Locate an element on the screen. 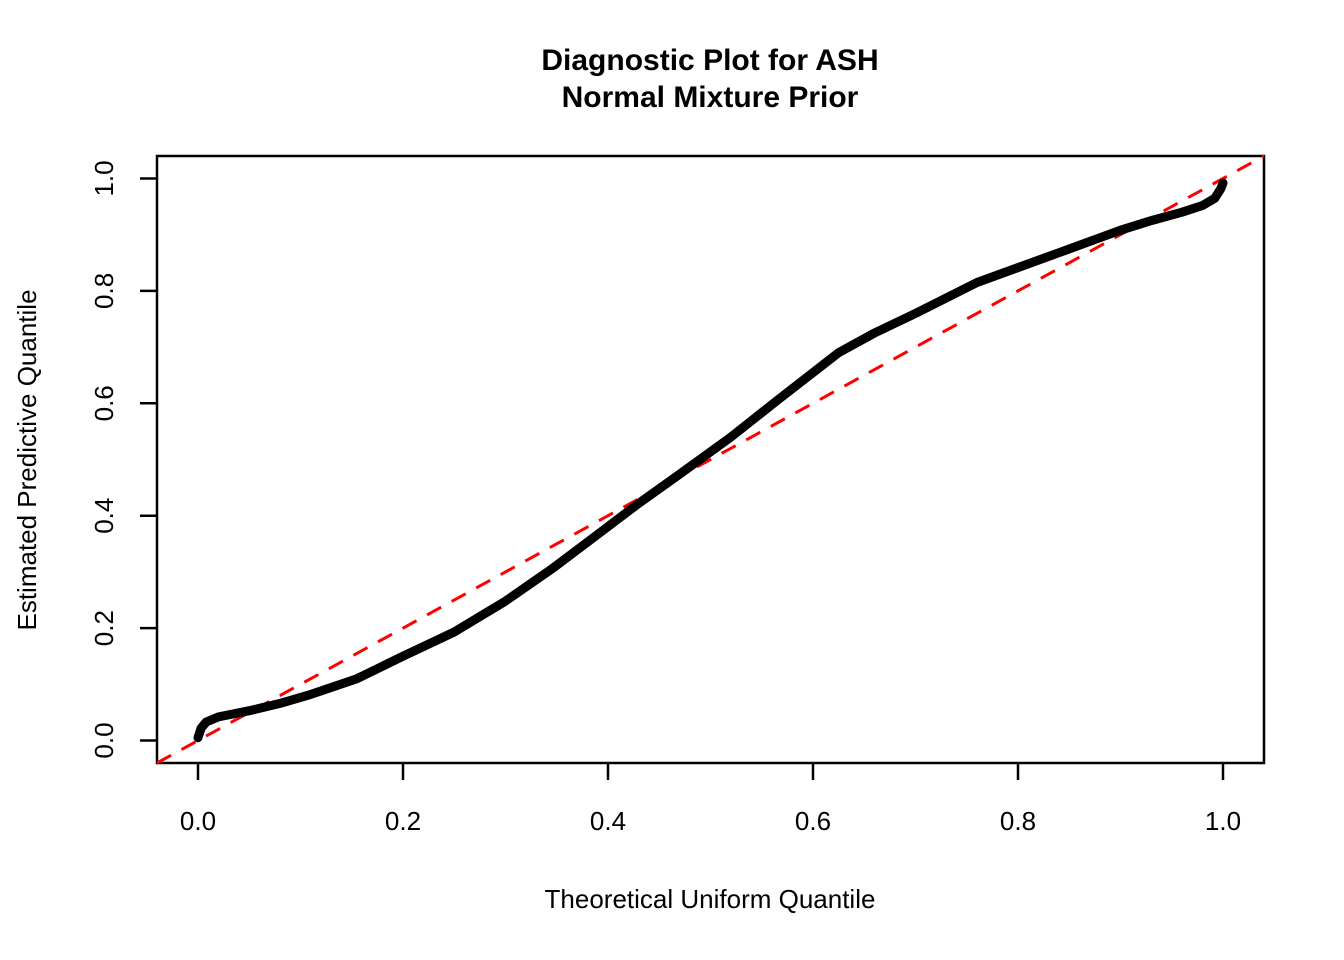 This screenshot has height=960, width=1344. y-tick-label: 0.8 is located at coordinates (104, 291).